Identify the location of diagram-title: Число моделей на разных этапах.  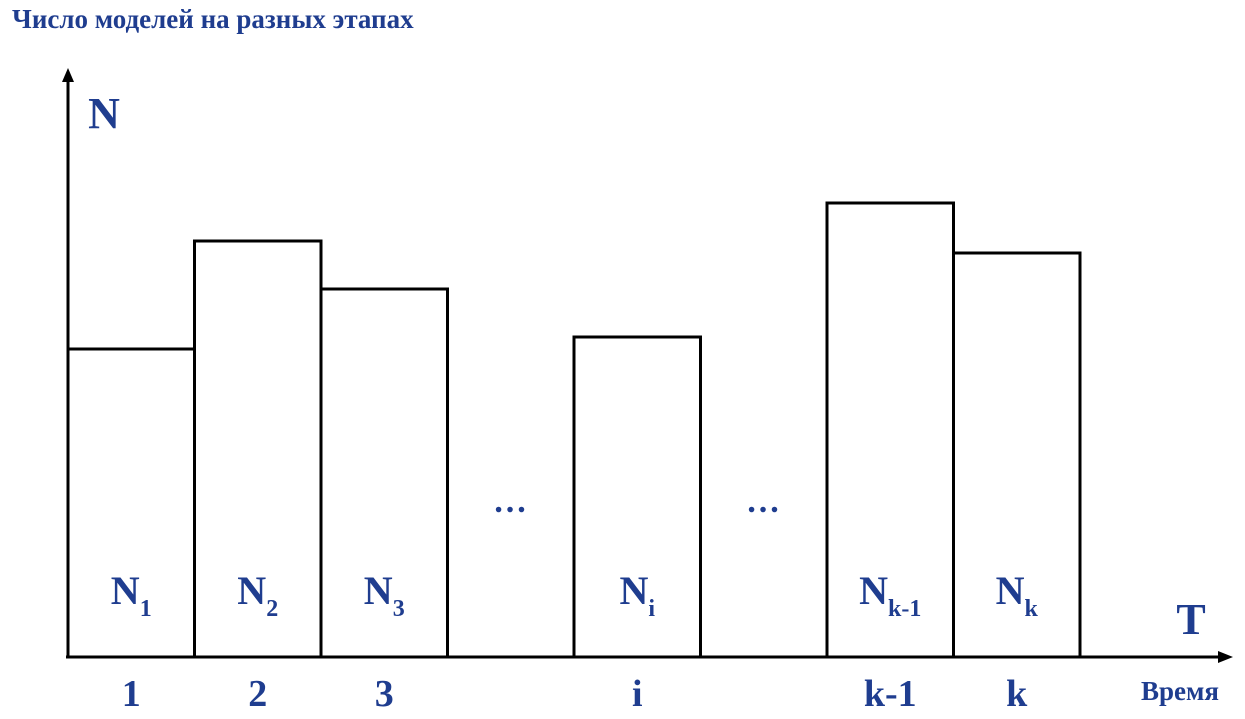
(213, 19).